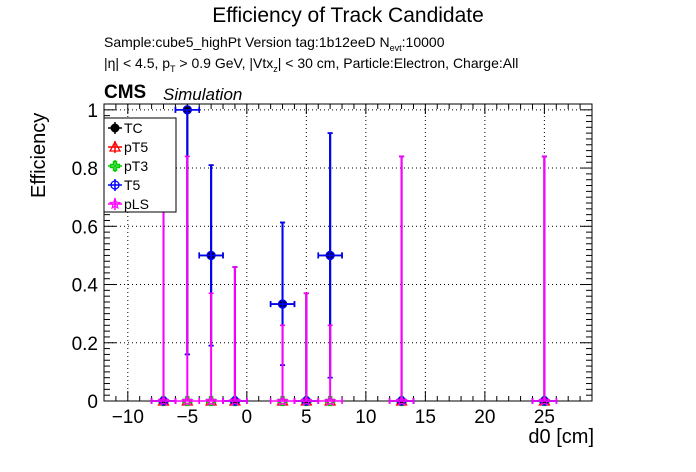 This screenshot has width=696, height=472. I want to click on sample-info-subscript: evt, so click(395, 47).